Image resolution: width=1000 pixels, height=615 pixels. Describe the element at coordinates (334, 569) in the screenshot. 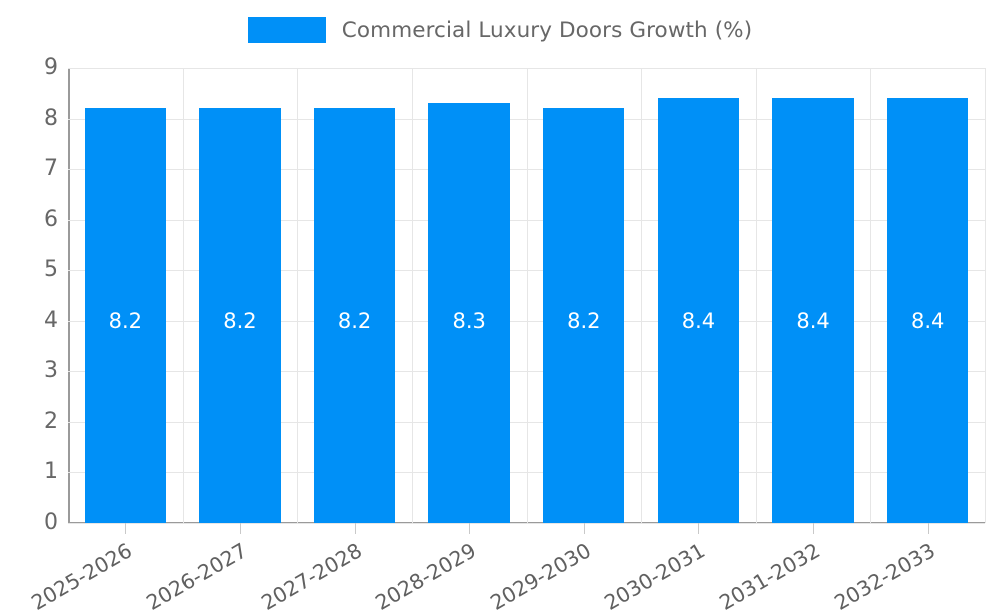

I see `x-axis-tick: 2027-2028` at that location.